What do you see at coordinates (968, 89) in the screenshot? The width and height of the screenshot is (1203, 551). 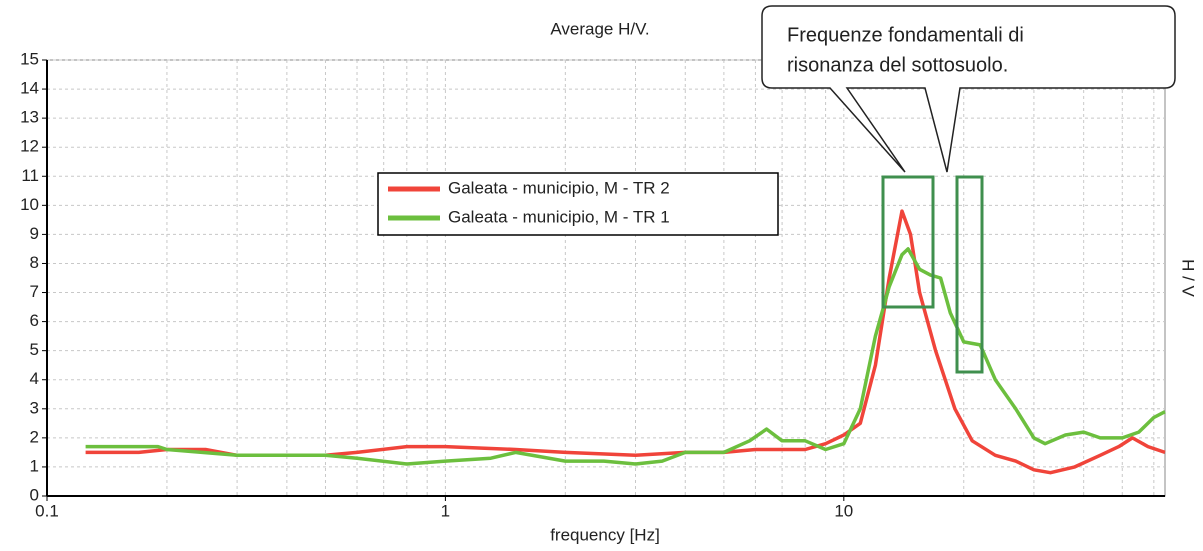 I see `callout` at bounding box center [968, 89].